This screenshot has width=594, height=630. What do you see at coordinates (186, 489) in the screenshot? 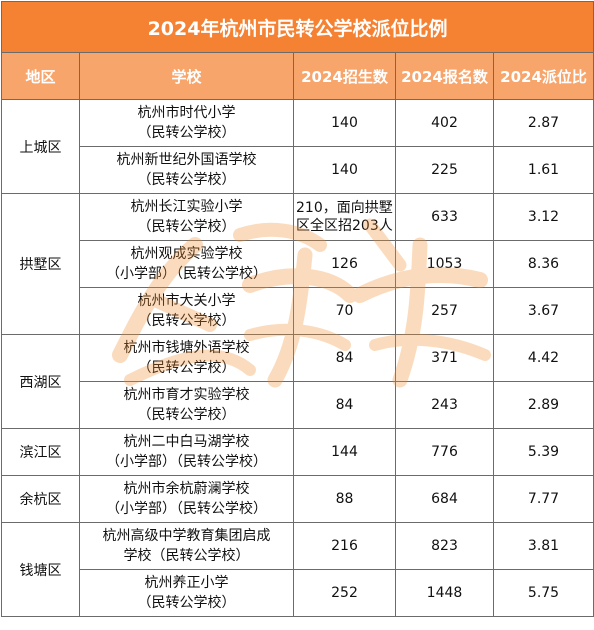
I see `school-name: 杭州市余杭蔚澜学校` at bounding box center [186, 489].